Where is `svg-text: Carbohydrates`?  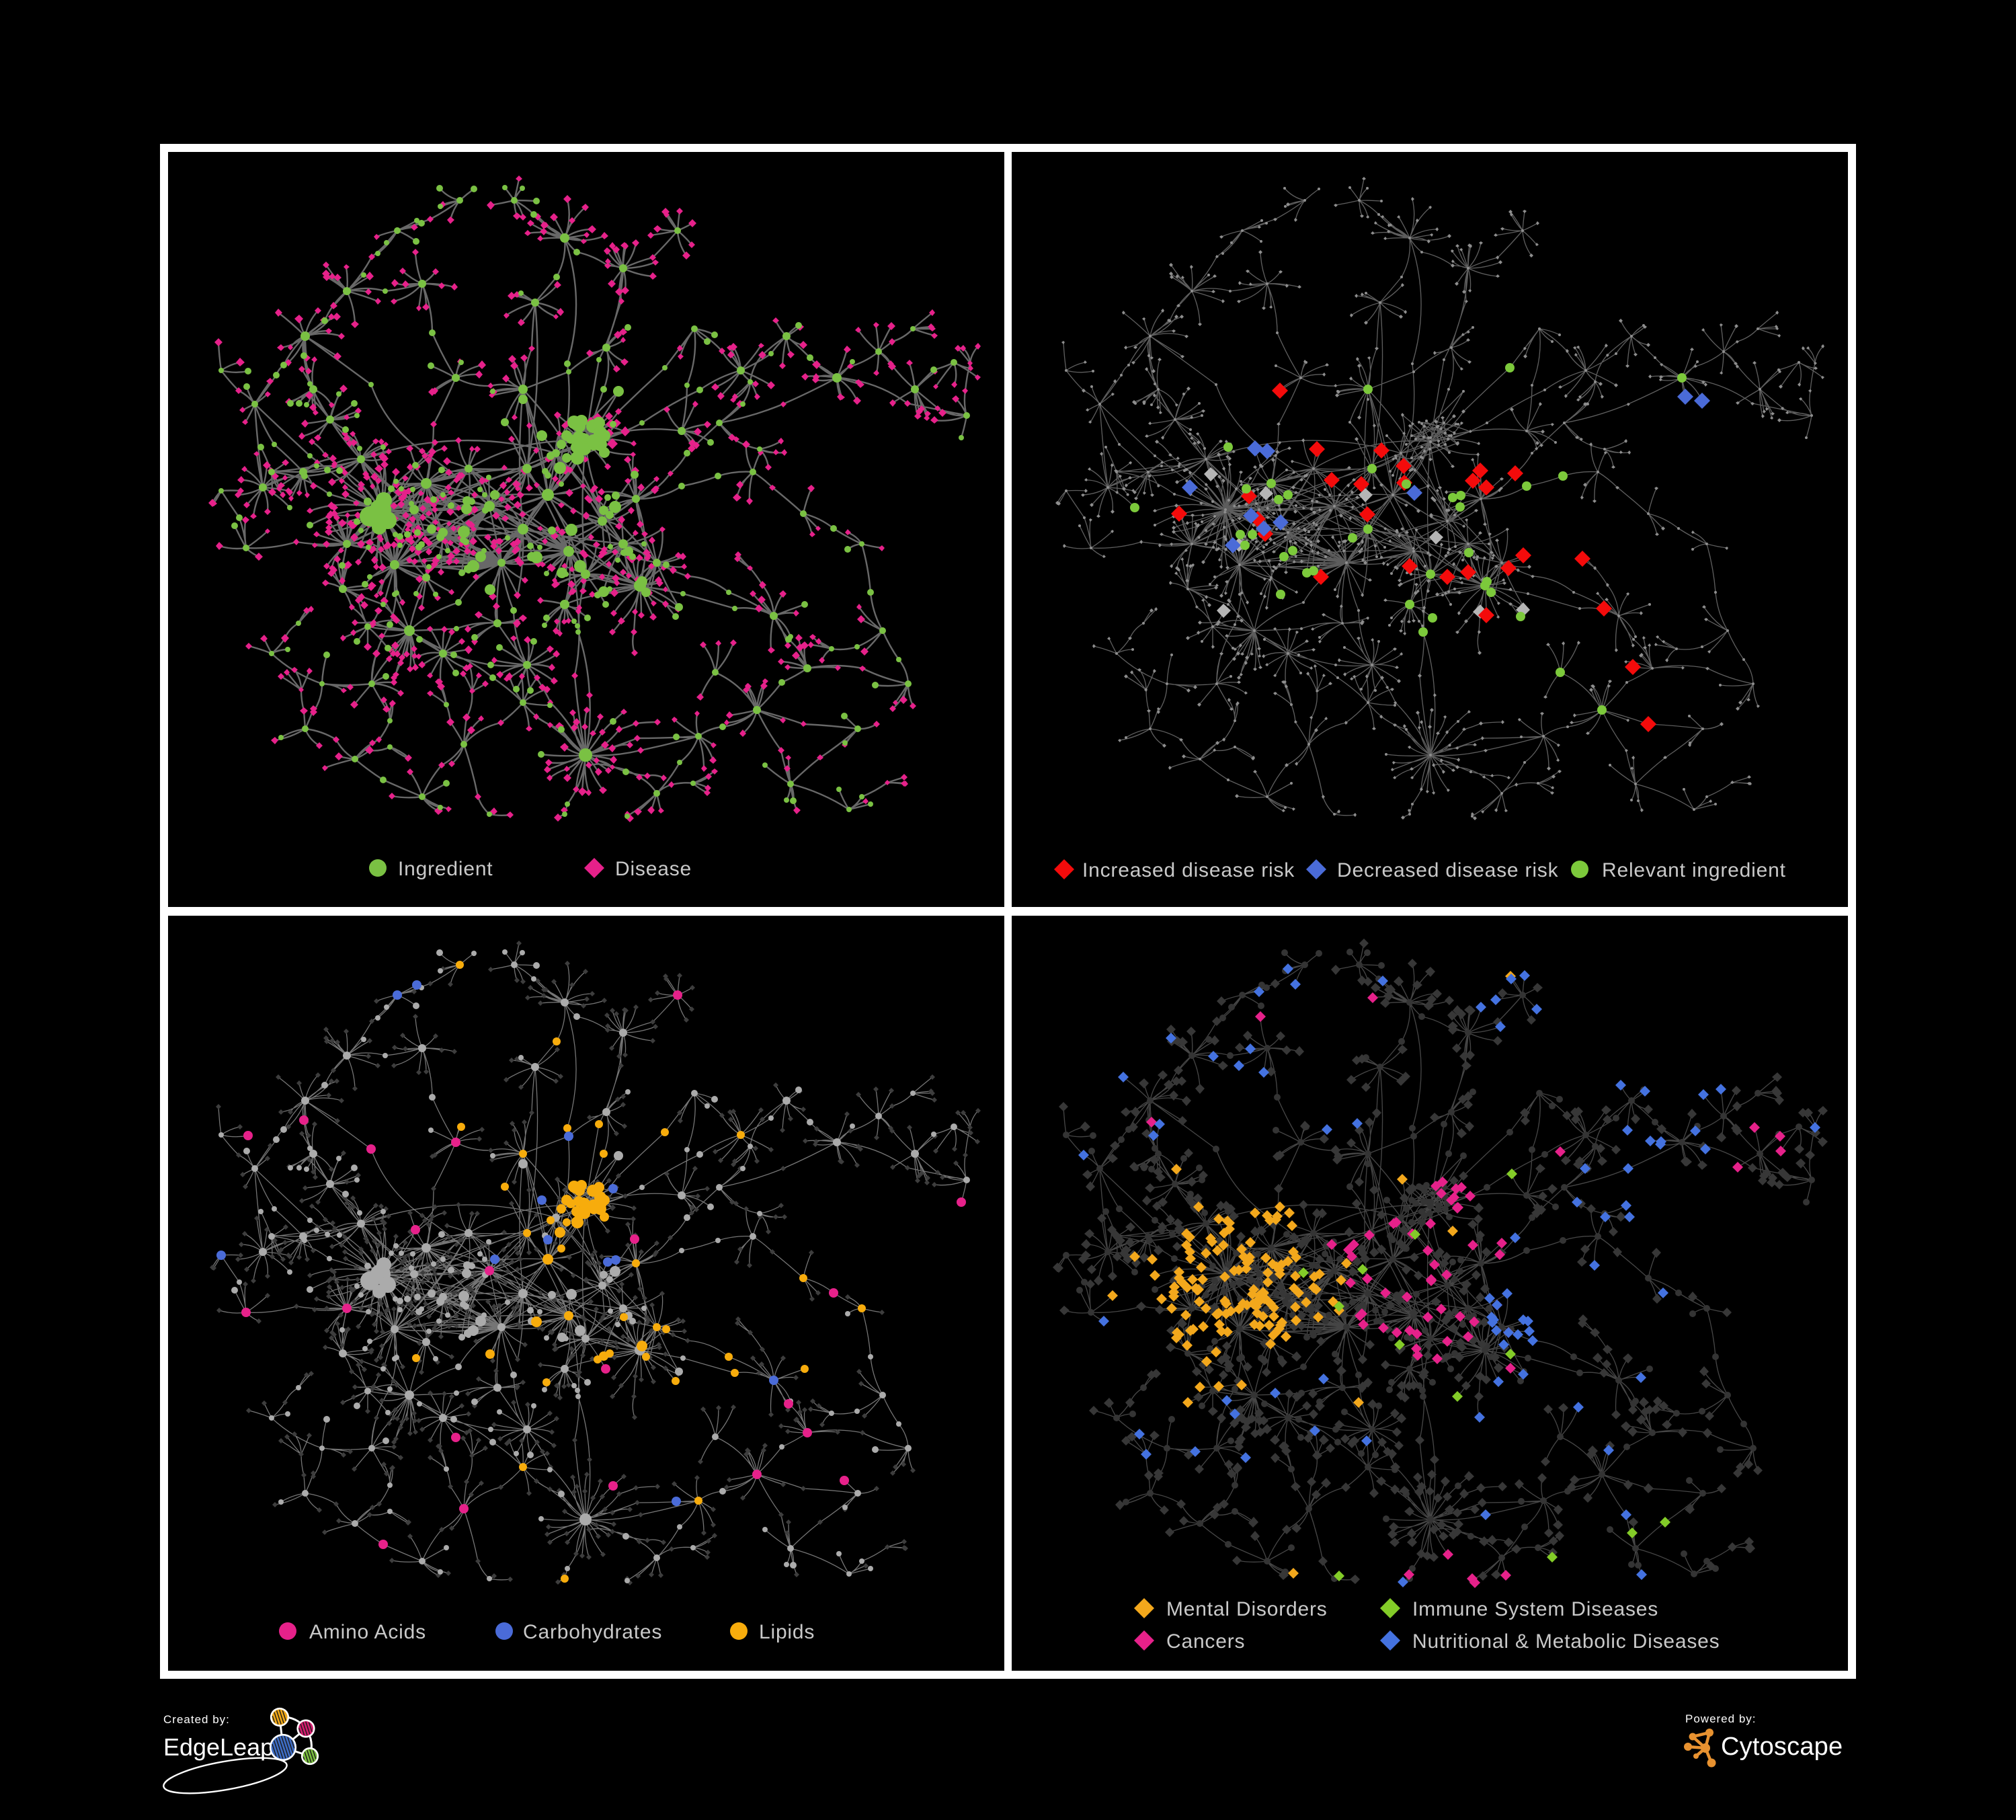 svg-text: Carbohydrates is located at coordinates (592, 1632).